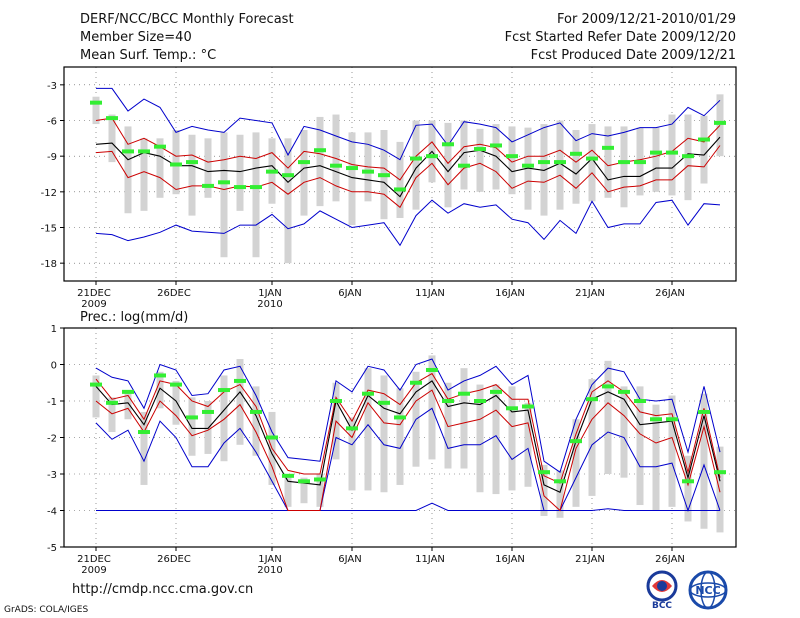 This screenshot has width=800, height=618. What do you see at coordinates (408, 223) in the screenshot?
I see `temp-min-line` at bounding box center [408, 223].